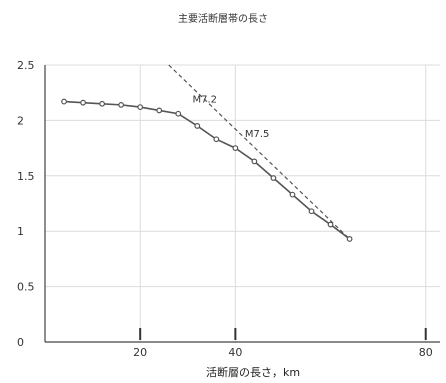 Image resolution: width=446 pixels, height=383 pixels. I want to click on chart-title: 主要活断層帯の長さ, so click(223, 18).